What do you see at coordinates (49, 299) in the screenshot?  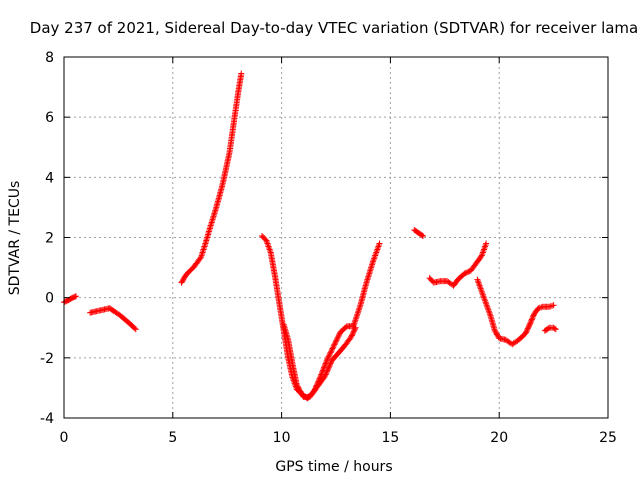 I see `y-tick-label: 0` at bounding box center [49, 299].